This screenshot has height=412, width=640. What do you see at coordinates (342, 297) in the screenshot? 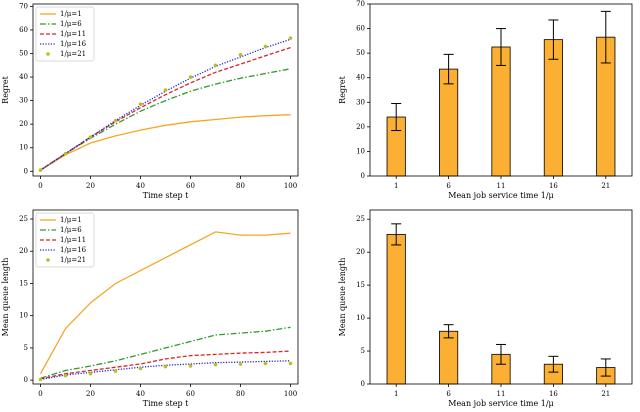
I see `y-axis-label: Mean queue length` at bounding box center [342, 297].